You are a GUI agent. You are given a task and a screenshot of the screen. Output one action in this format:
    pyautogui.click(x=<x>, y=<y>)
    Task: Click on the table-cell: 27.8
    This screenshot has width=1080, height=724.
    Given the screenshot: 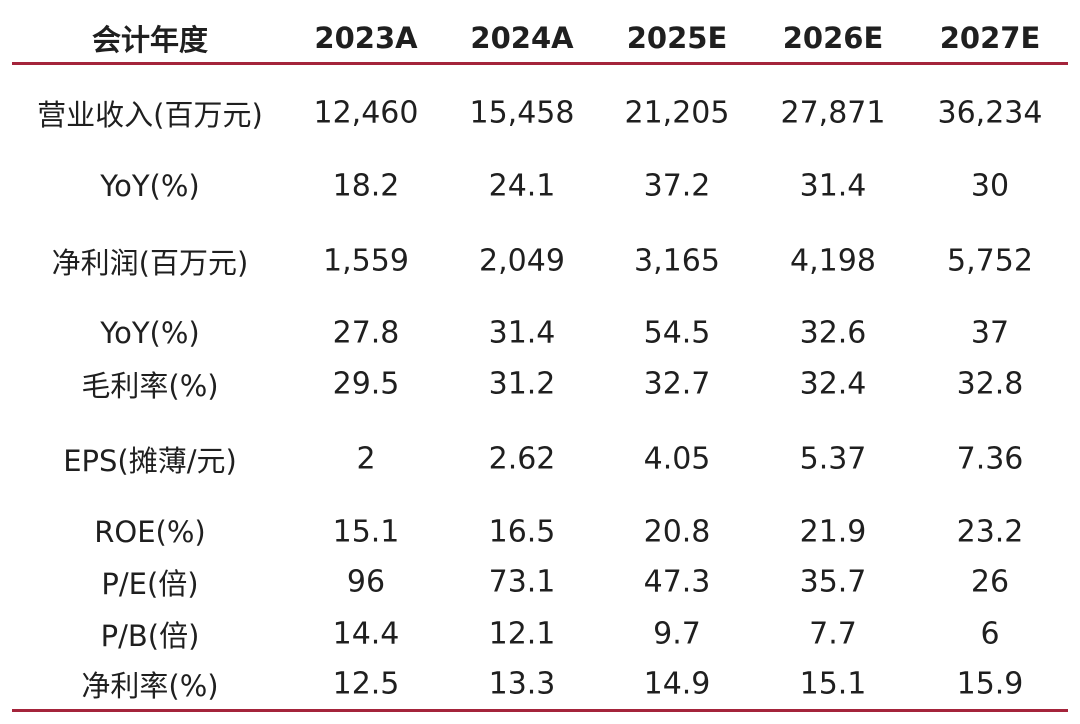 What is the action you would take?
    pyautogui.click(x=366, y=333)
    